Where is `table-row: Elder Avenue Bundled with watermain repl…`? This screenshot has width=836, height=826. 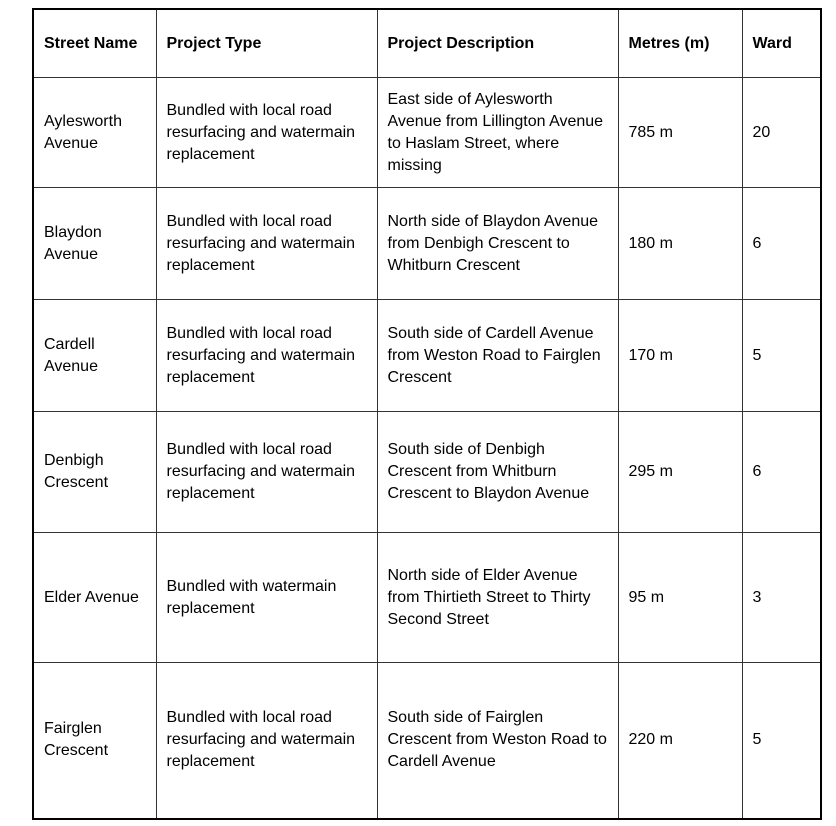
table-row: Elder Avenue Bundled with watermain repl… is located at coordinates (427, 597).